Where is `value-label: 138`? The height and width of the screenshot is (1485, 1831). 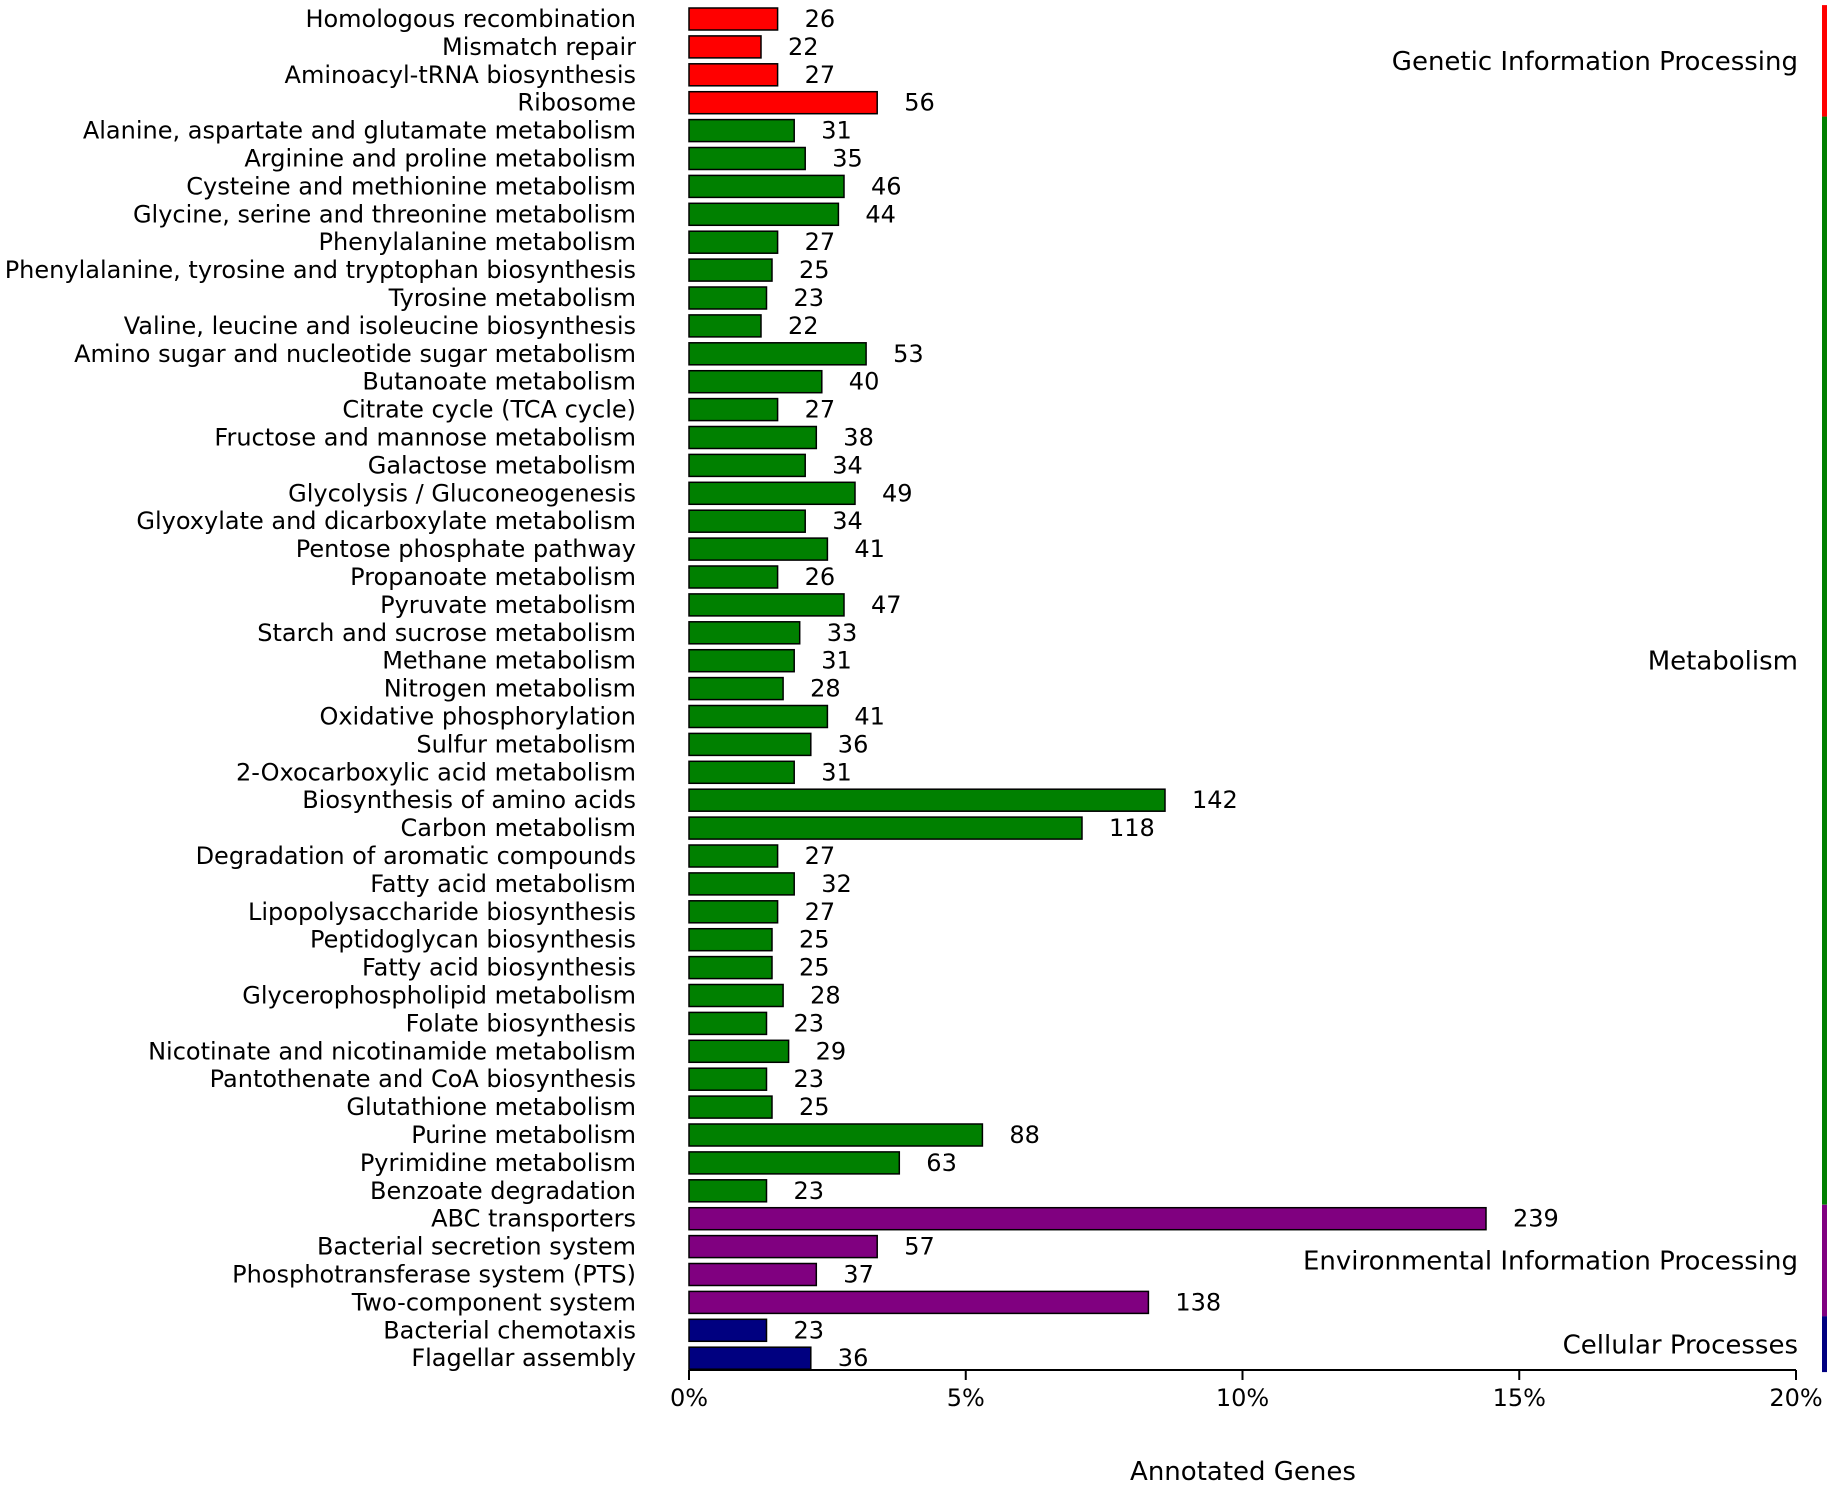
value-label: 138 is located at coordinates (1198, 1302).